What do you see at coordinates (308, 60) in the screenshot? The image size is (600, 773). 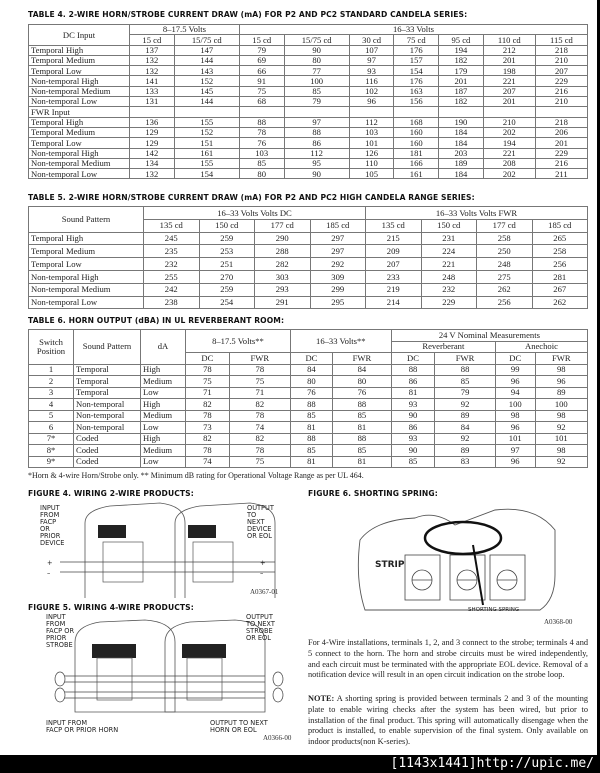 I see `table-row: Temporal Medium 132 144 69 80 97 157 182 201 210` at bounding box center [308, 60].